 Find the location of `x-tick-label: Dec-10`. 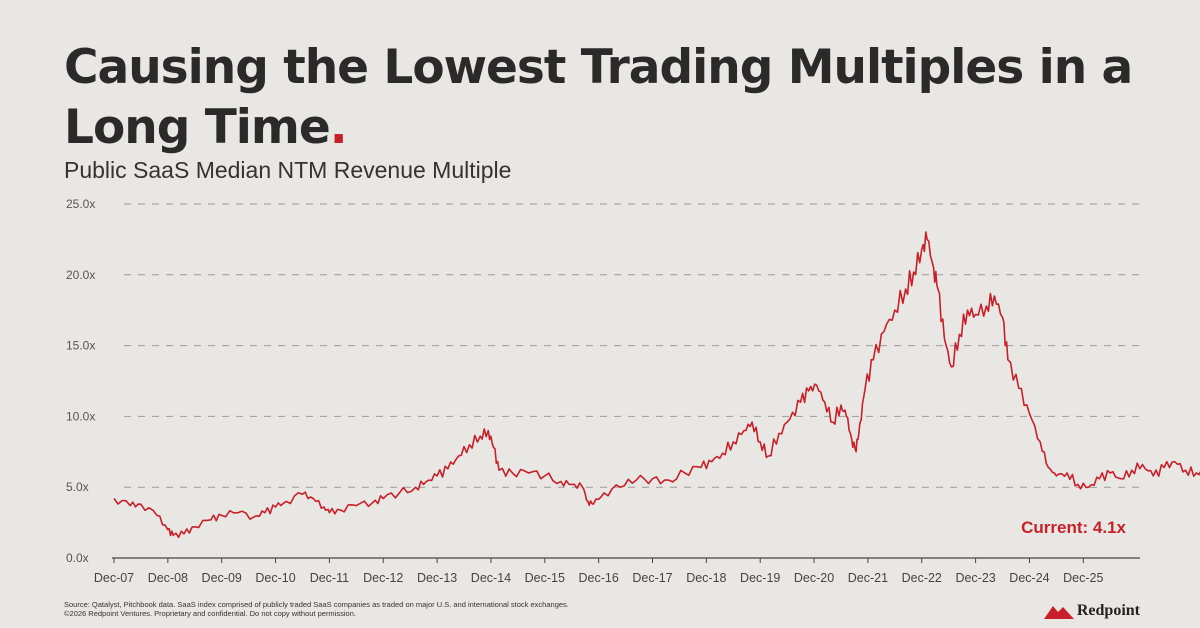

x-tick-label: Dec-10 is located at coordinates (275, 578).